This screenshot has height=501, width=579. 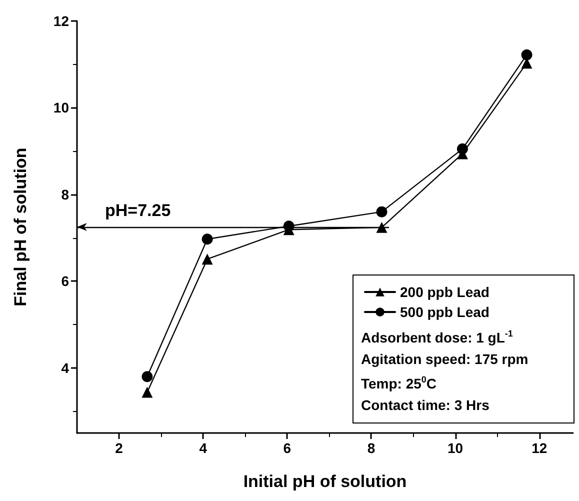 What do you see at coordinates (456, 448) in the screenshot?
I see `x-tick-label: 10` at bounding box center [456, 448].